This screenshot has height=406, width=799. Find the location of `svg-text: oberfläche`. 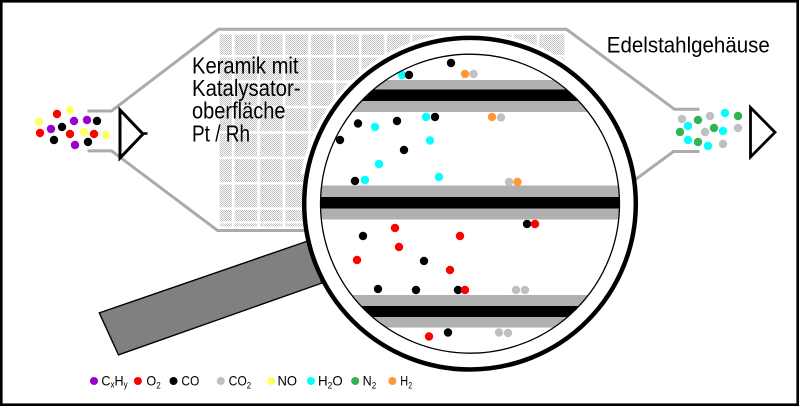

svg-text: oberfläche is located at coordinates (239, 111).